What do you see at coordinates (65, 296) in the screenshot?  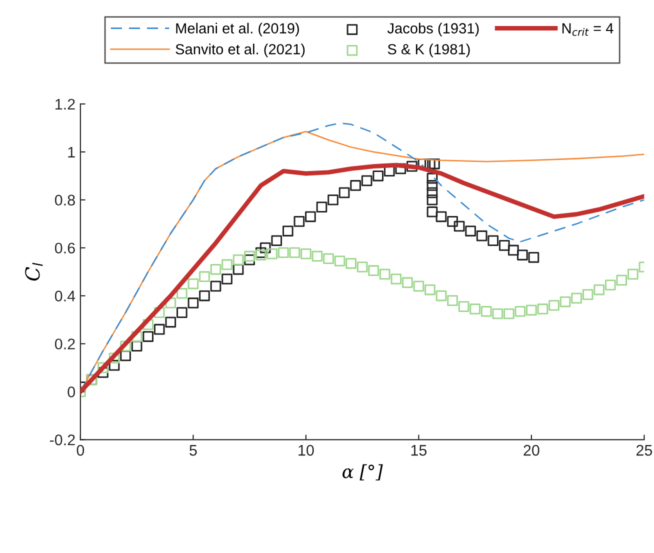 I see `y-tick-label: 0.4` at bounding box center [65, 296].